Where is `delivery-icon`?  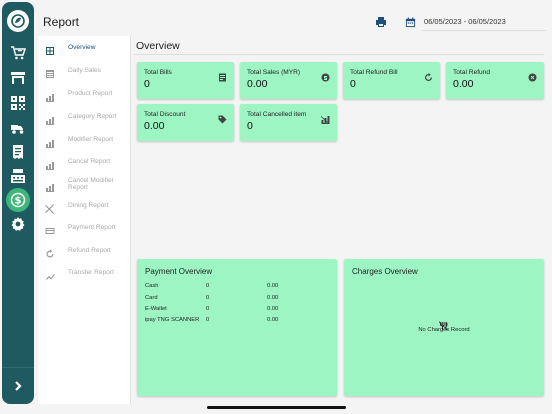
delivery-icon is located at coordinates (18, 128).